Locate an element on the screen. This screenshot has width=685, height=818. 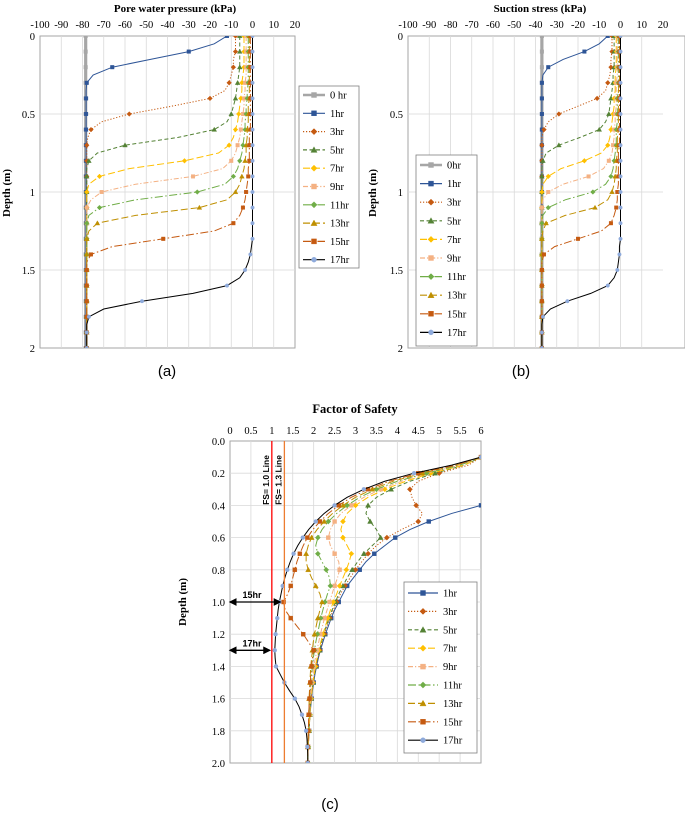
panel-c-series is located at coordinates (376, 608).